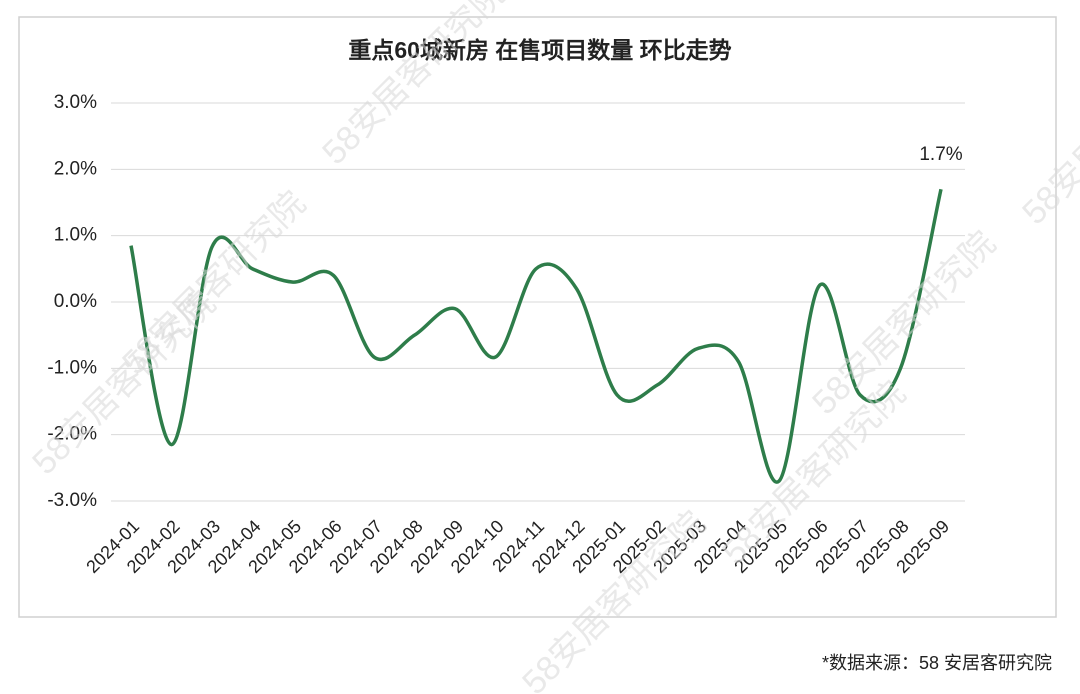 The width and height of the screenshot is (1080, 694). What do you see at coordinates (72, 434) in the screenshot?
I see `y-tick-label: -2.0%` at bounding box center [72, 434].